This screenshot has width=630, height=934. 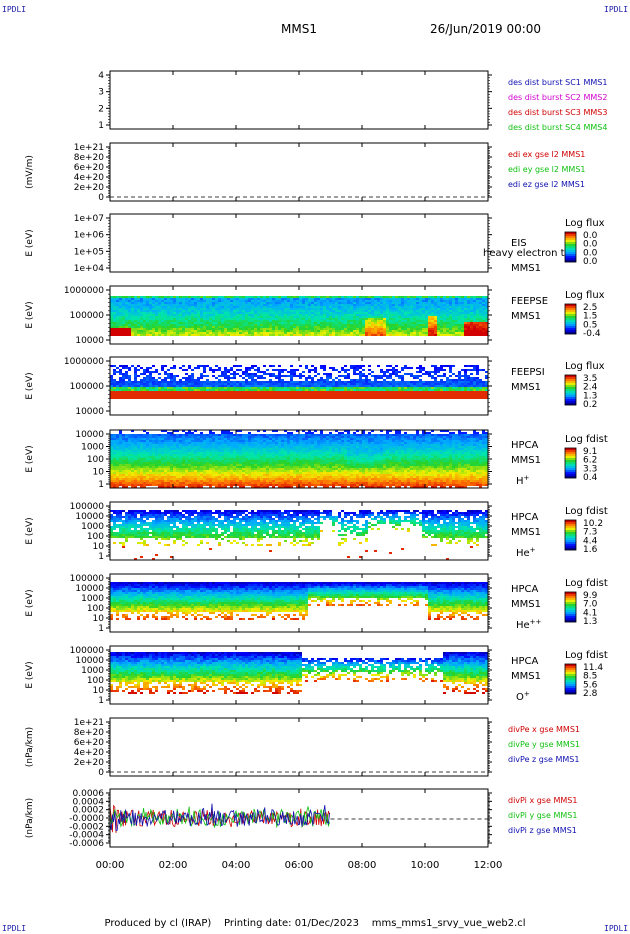 I want to click on colorbar-cell, so click(x=570, y=241).